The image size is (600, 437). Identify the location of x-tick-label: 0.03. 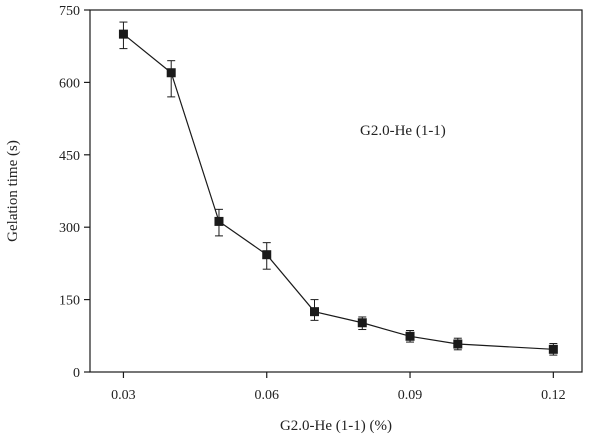
(123, 395).